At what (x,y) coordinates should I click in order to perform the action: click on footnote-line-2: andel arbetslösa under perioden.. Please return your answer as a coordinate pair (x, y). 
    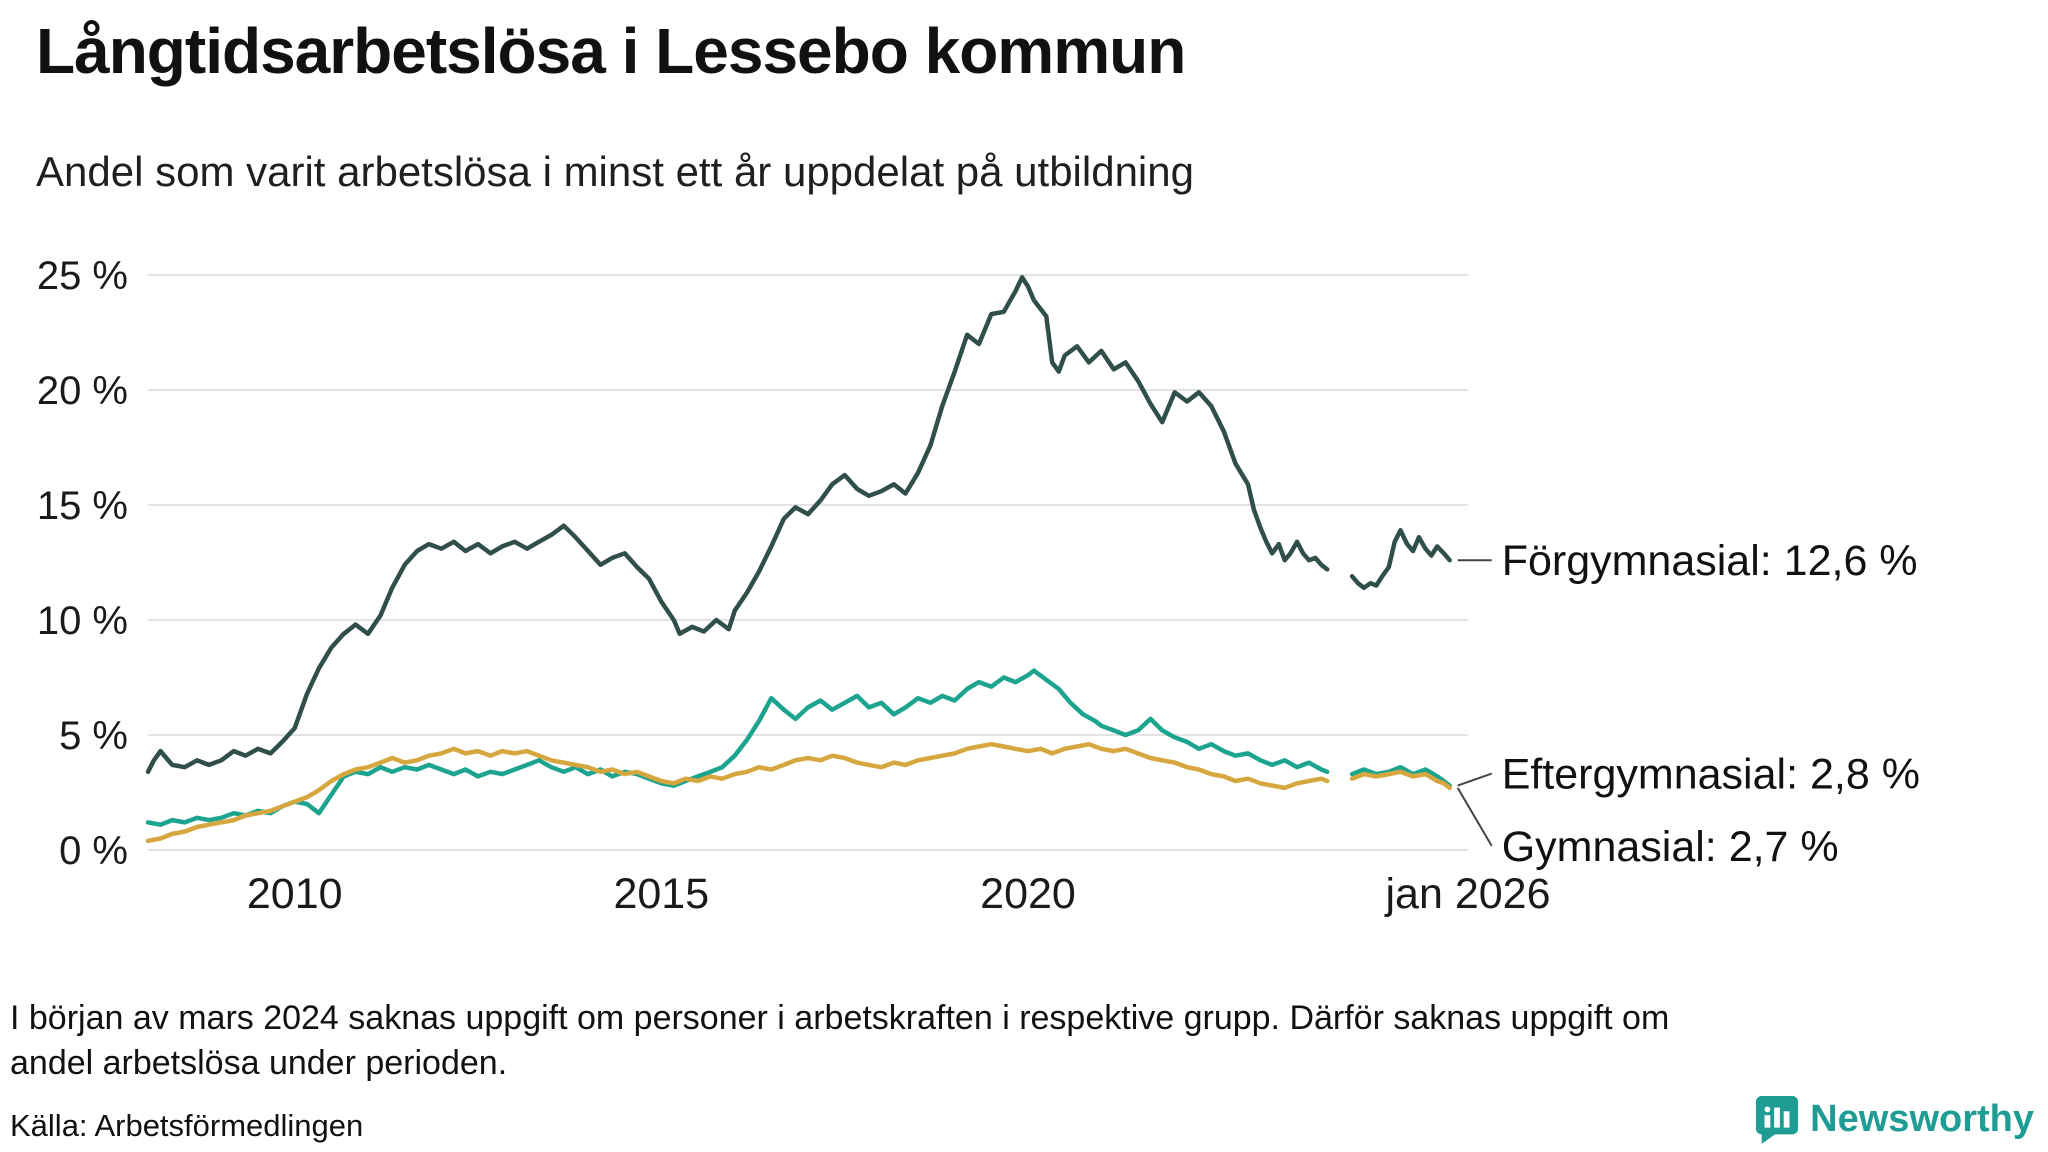
    Looking at the image, I should click on (259, 1062).